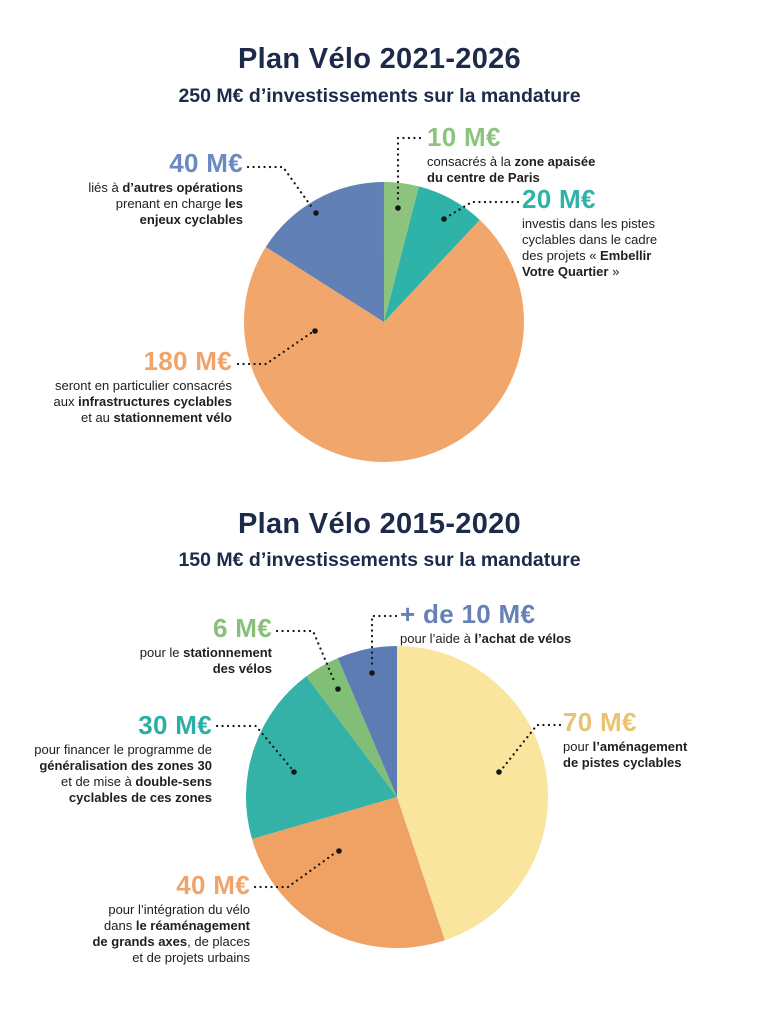 This screenshot has width=759, height=1024. I want to click on pie-slice-20-m€, so click(432, 254).